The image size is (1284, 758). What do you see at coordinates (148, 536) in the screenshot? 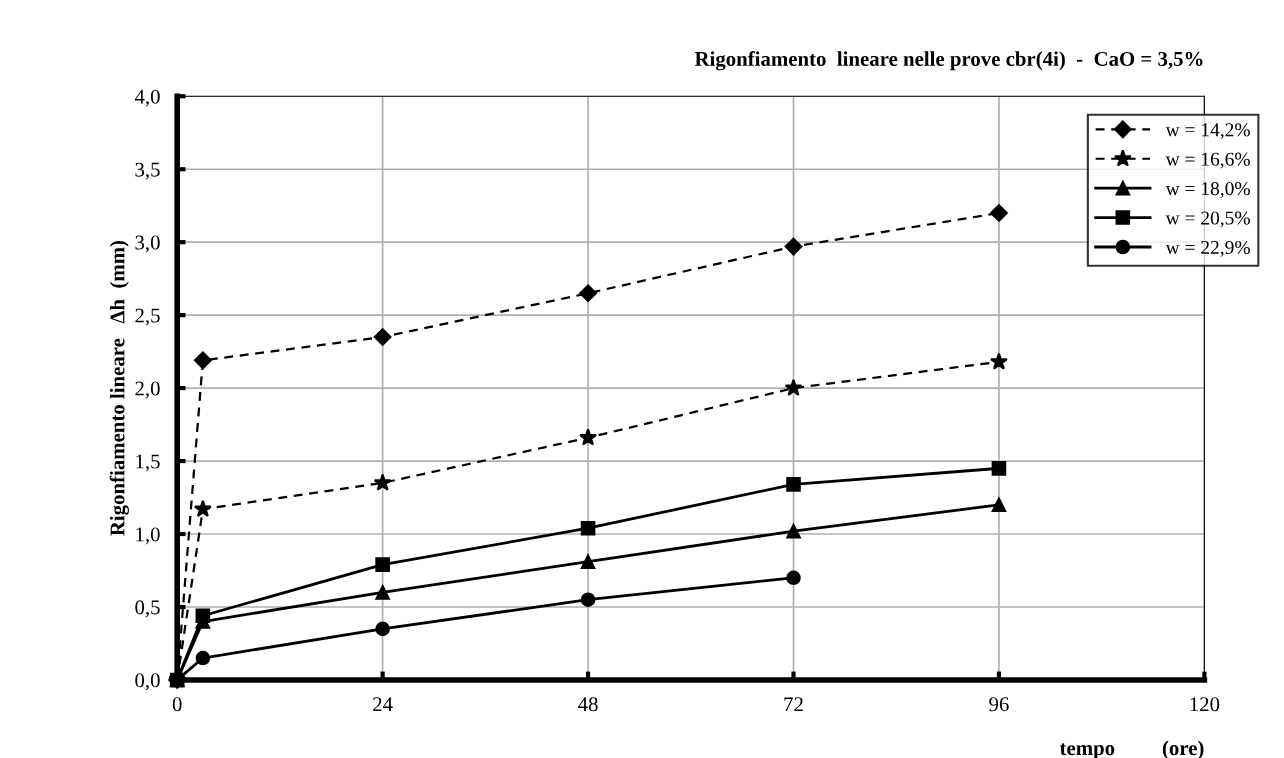
I see `y-tick-label: 1,0` at bounding box center [148, 536].